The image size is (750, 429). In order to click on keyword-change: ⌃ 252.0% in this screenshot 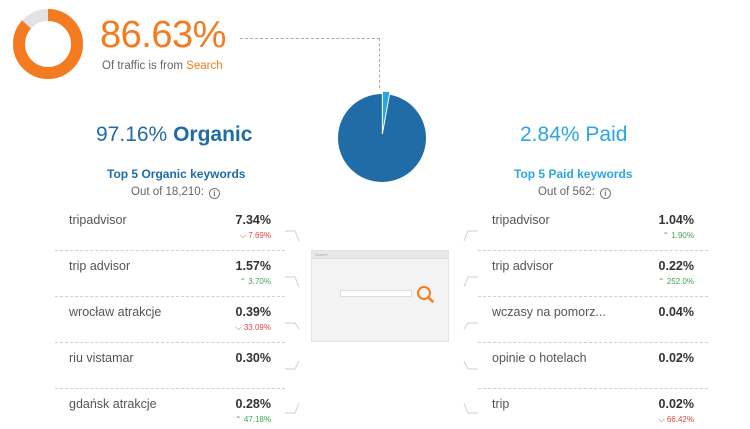, I will do `click(676, 281)`.